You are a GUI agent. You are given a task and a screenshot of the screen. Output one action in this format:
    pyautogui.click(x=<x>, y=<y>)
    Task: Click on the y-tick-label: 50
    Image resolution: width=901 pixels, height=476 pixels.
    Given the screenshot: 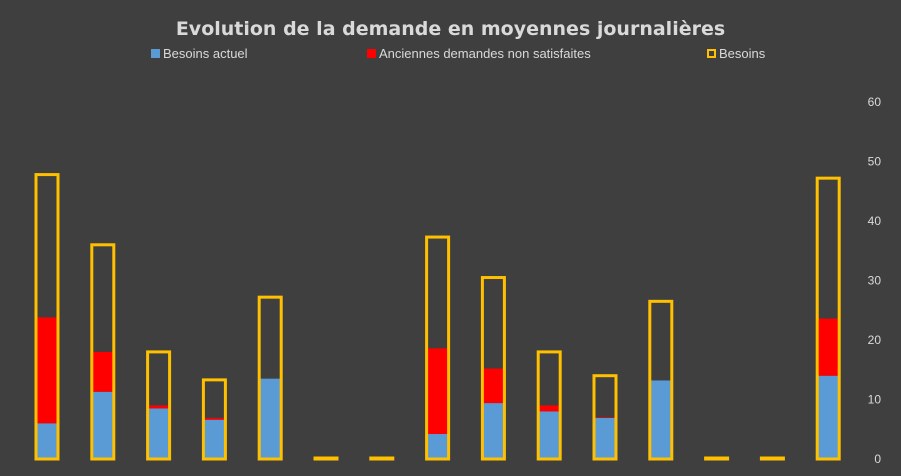 What is the action you would take?
    pyautogui.click(x=875, y=162)
    